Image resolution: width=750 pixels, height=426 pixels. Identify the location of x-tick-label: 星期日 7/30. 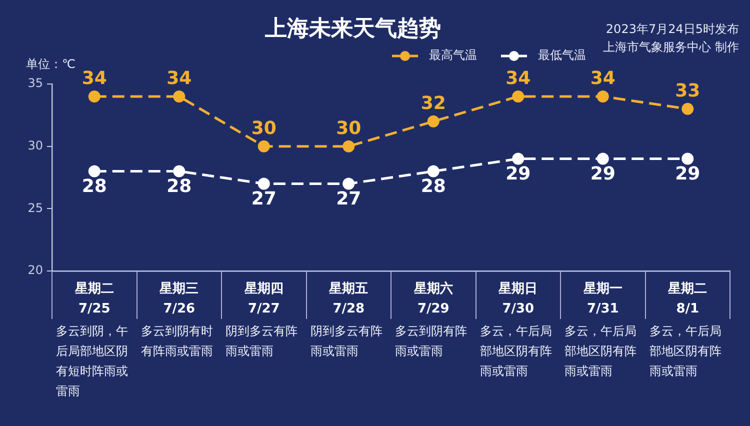
(518, 298).